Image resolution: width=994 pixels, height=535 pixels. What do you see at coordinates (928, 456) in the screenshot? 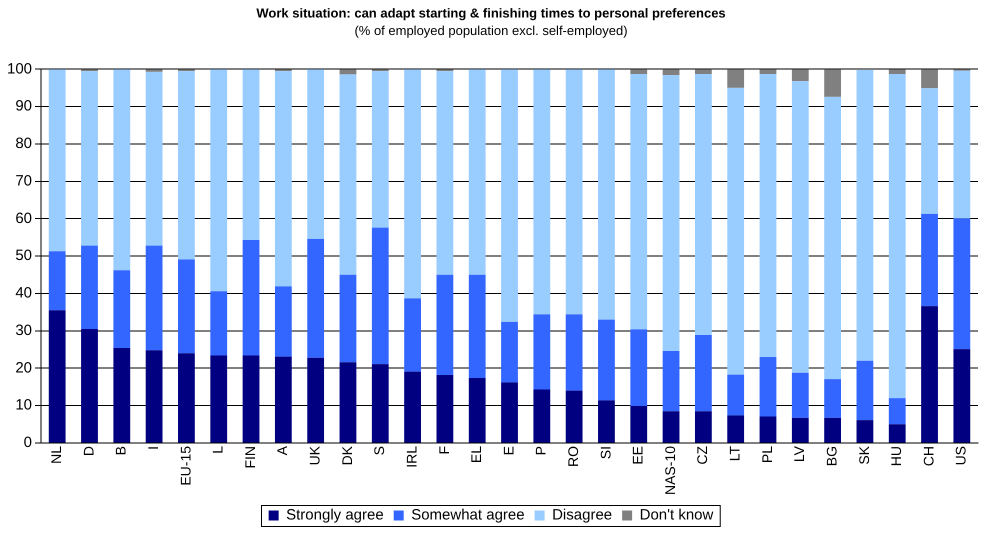
I see `x-tick-label: CH` at bounding box center [928, 456].